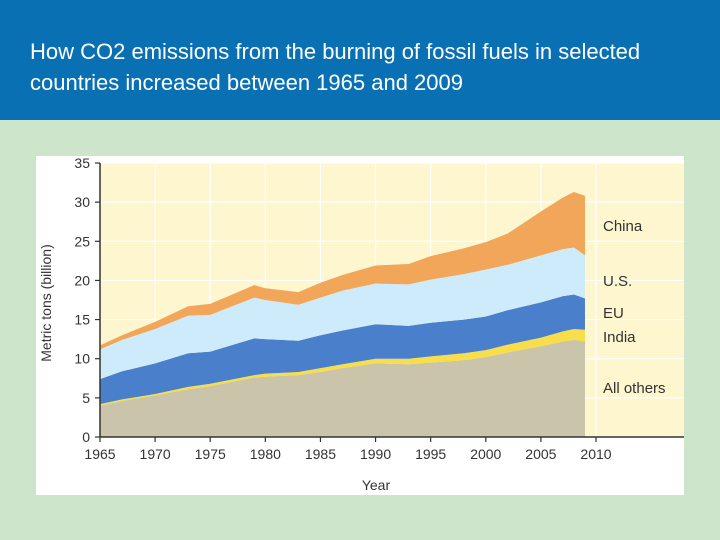 The width and height of the screenshot is (720, 540). I want to click on y-tick-label-15: 15, so click(82, 320).